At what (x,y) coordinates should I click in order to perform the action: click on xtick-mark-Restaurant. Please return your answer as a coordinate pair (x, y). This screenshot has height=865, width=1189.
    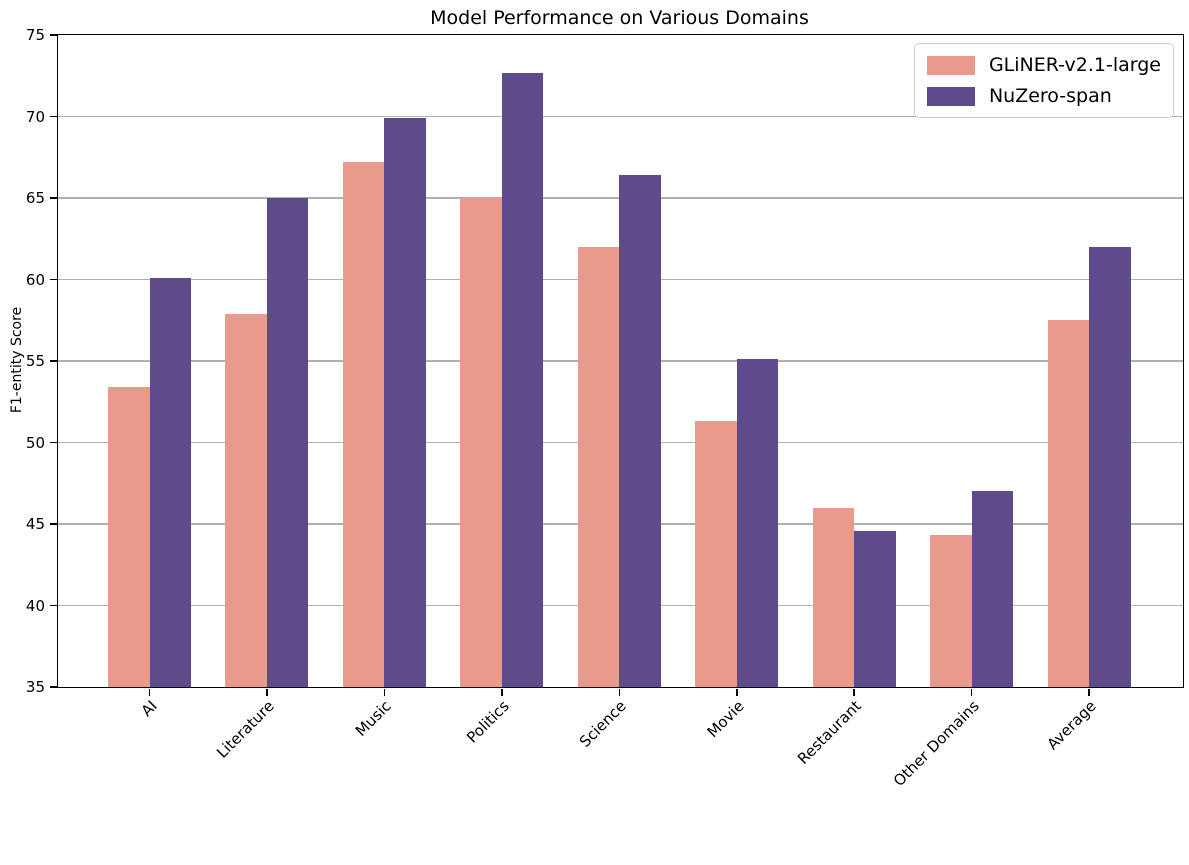
    Looking at the image, I should click on (854, 692).